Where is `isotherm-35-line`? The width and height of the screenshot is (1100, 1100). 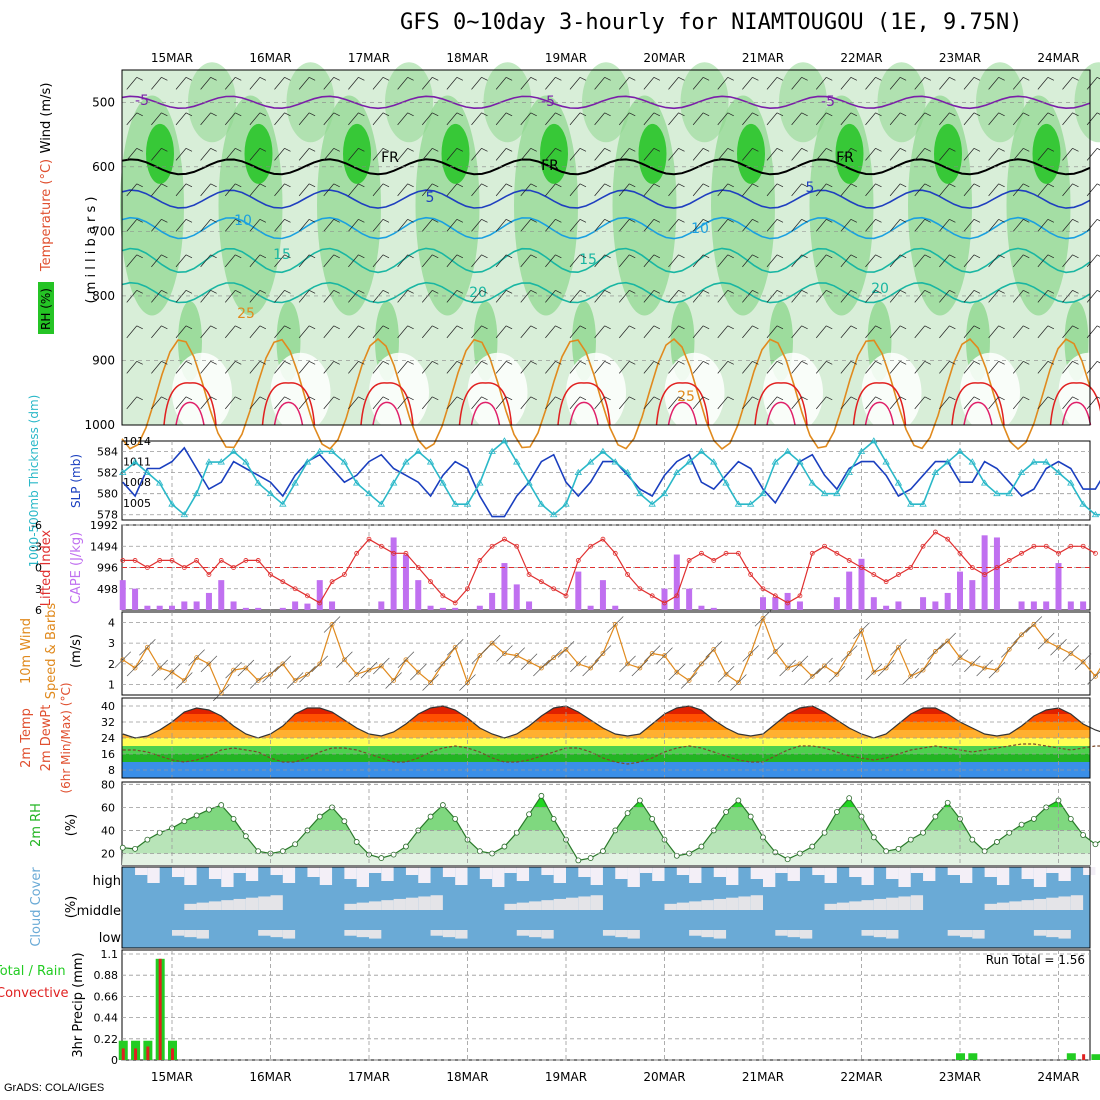 isotherm-35-line is located at coordinates (190, 413).